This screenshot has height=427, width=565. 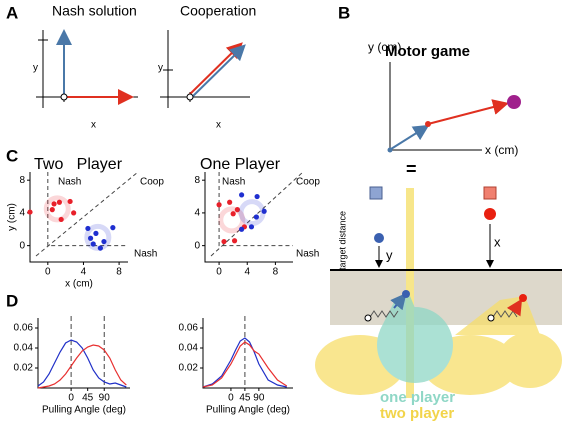 I want to click on coop-title: Cooperation, so click(x=218, y=11).